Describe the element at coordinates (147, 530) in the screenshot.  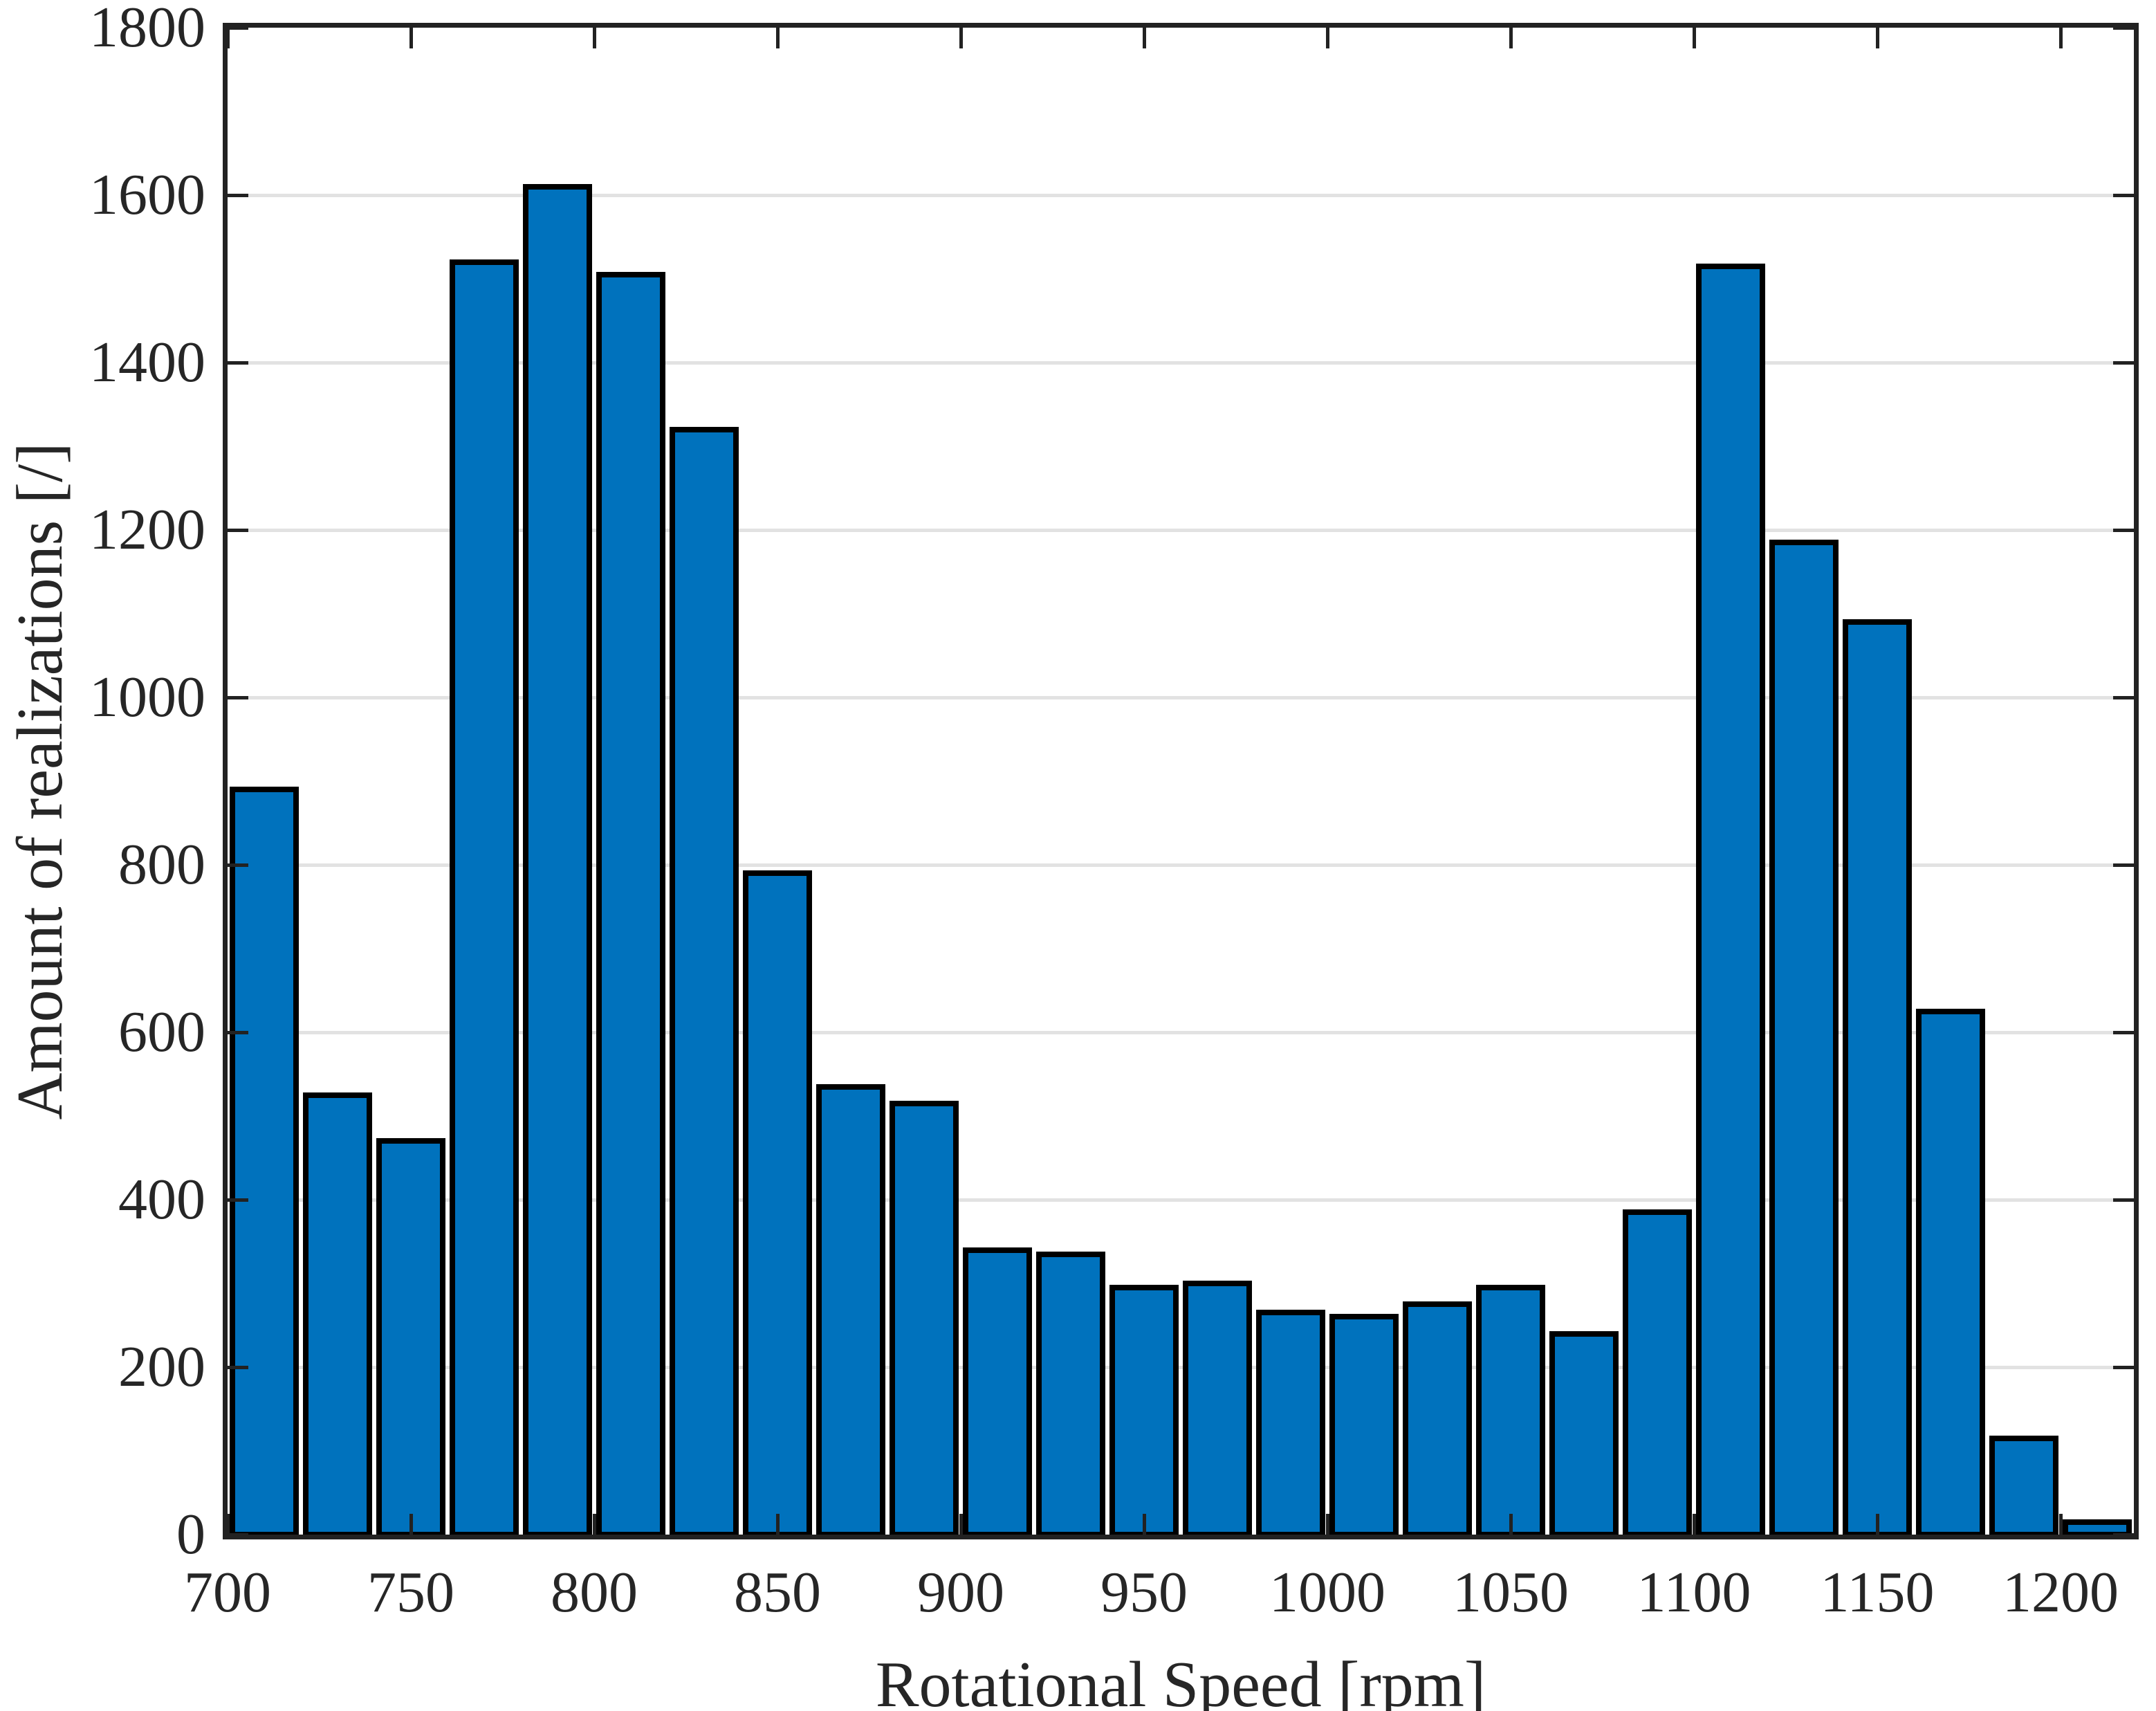
I see `y-tick-label-1200: 1200` at that location.